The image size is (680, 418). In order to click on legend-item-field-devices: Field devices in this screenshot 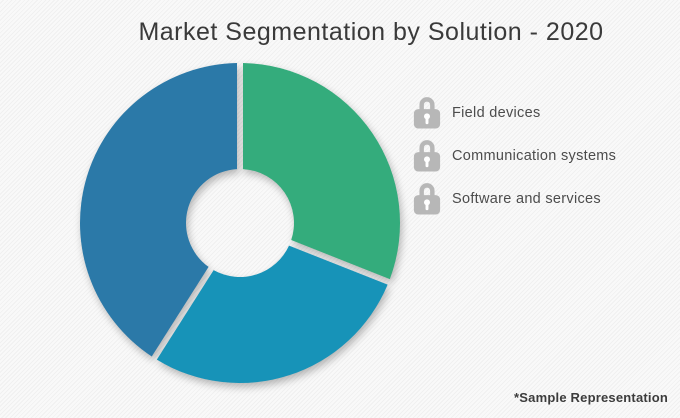, I will do `click(514, 112)`.